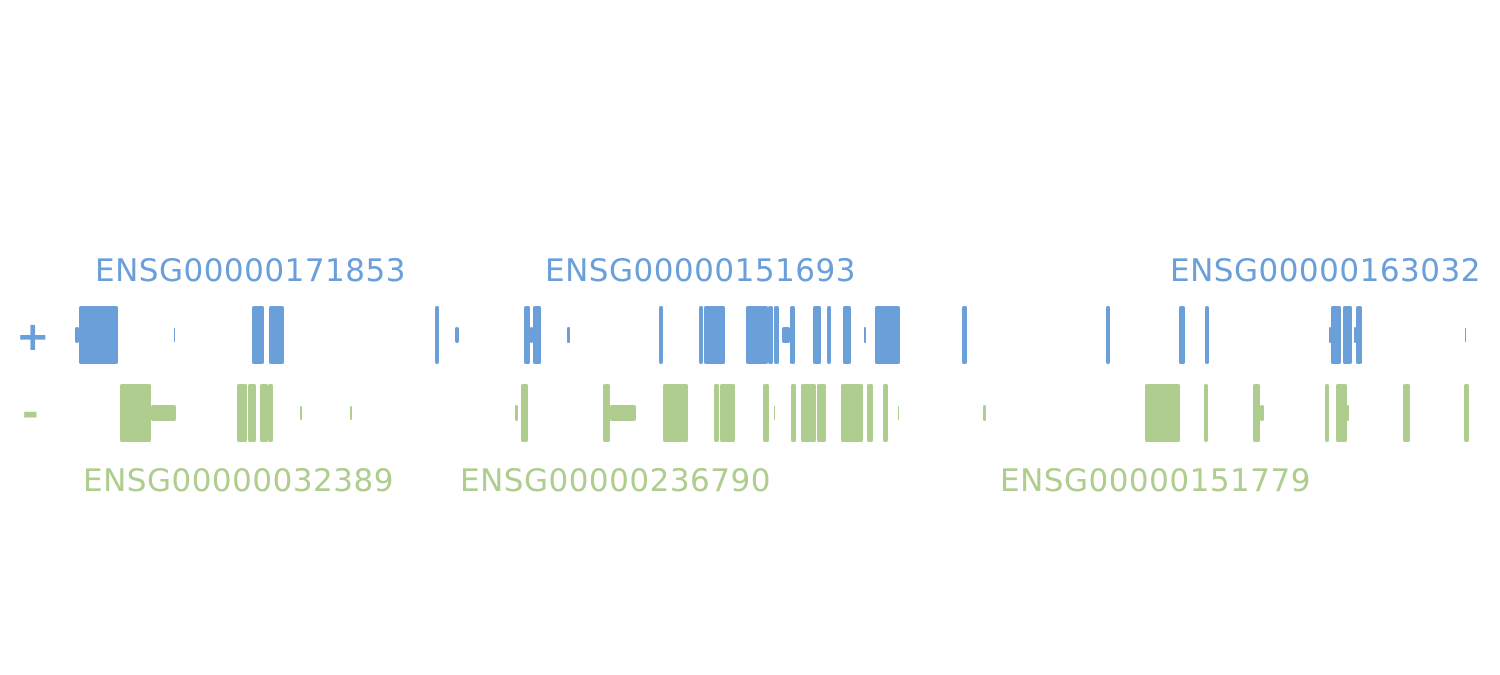 The width and height of the screenshot is (1500, 675). What do you see at coordinates (250, 271) in the screenshot?
I see `gene-label-plus-1: ENSG00000171853` at bounding box center [250, 271].